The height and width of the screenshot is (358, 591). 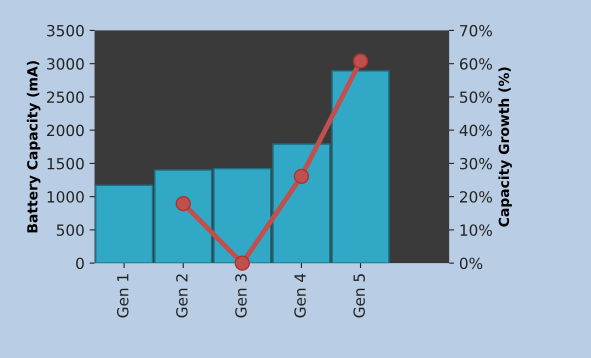 I want to click on x-tick-label: Gen 5, so click(x=359, y=296).